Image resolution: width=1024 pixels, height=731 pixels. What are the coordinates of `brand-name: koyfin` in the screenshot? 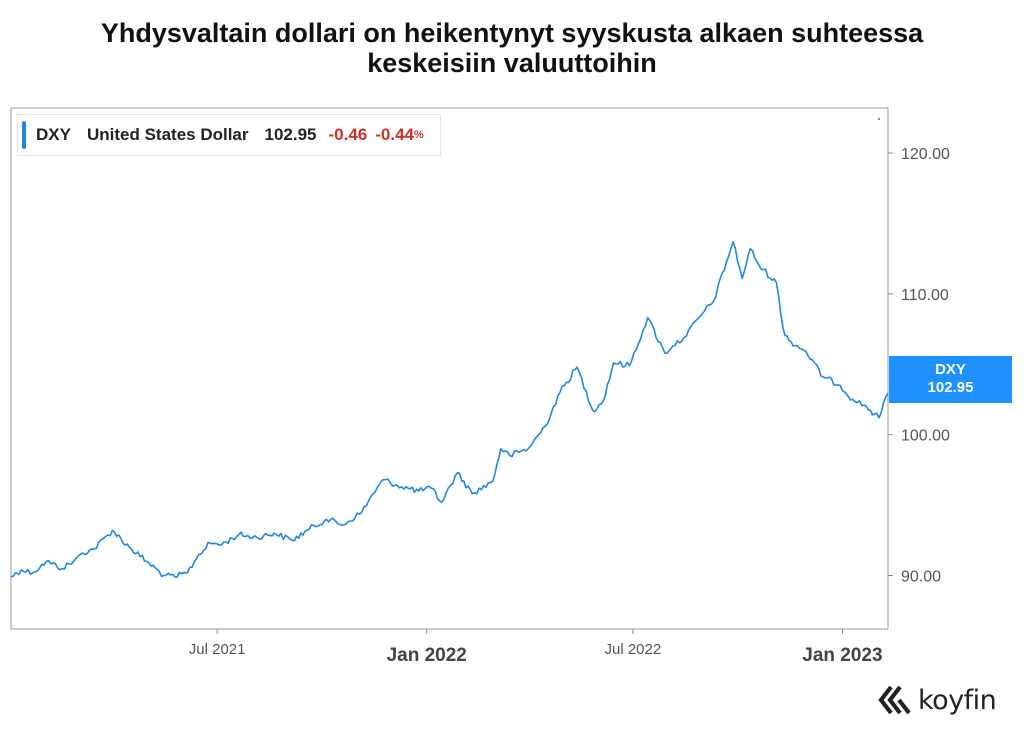 It's located at (957, 700).